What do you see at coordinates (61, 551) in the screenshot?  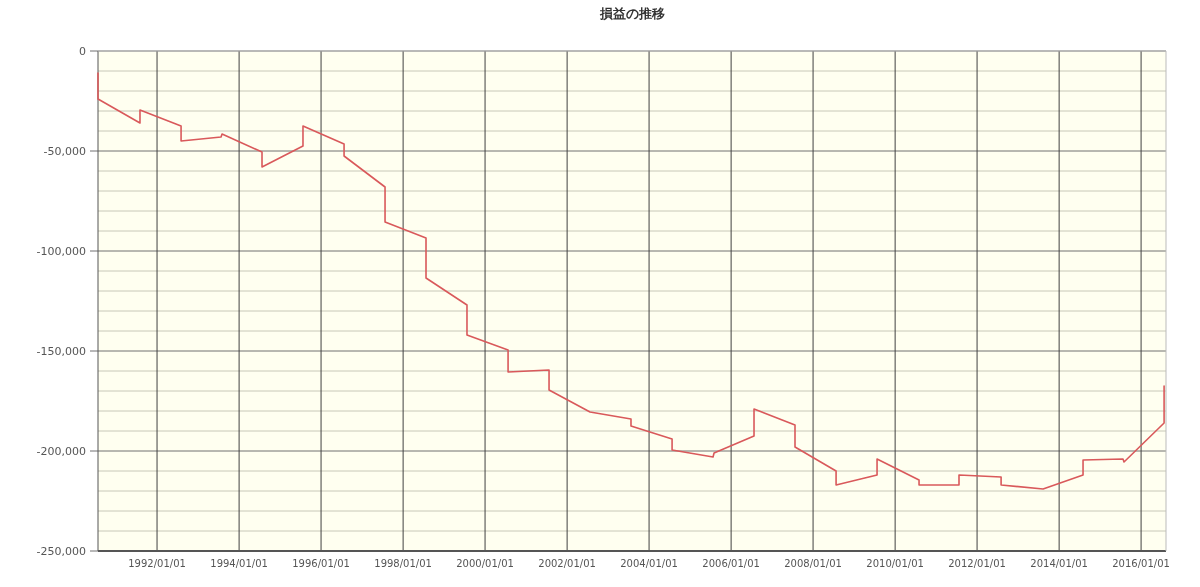 I see `y-tick-label: -250,000` at bounding box center [61, 551].